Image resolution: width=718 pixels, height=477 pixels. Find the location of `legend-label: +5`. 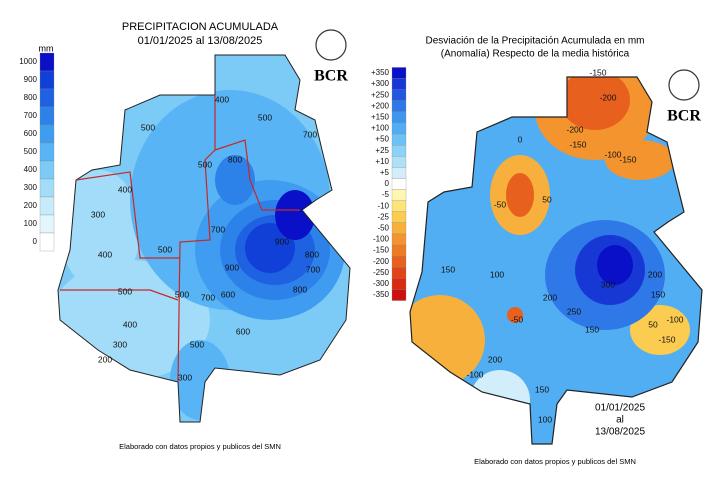

legend-label: +5 is located at coordinates (385, 172).